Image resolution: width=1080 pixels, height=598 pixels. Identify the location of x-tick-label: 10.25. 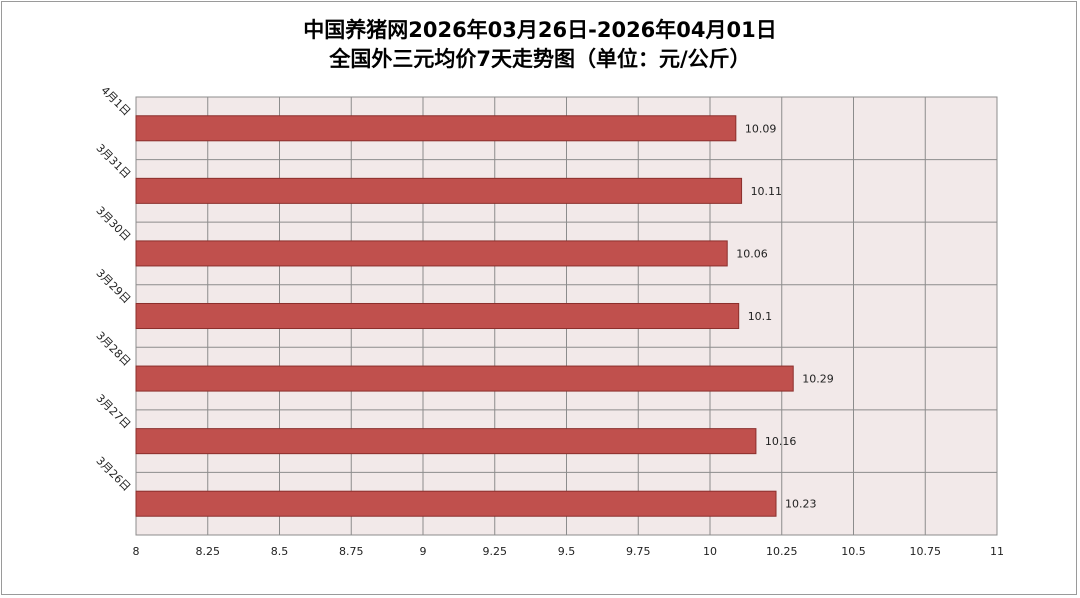
(782, 551).